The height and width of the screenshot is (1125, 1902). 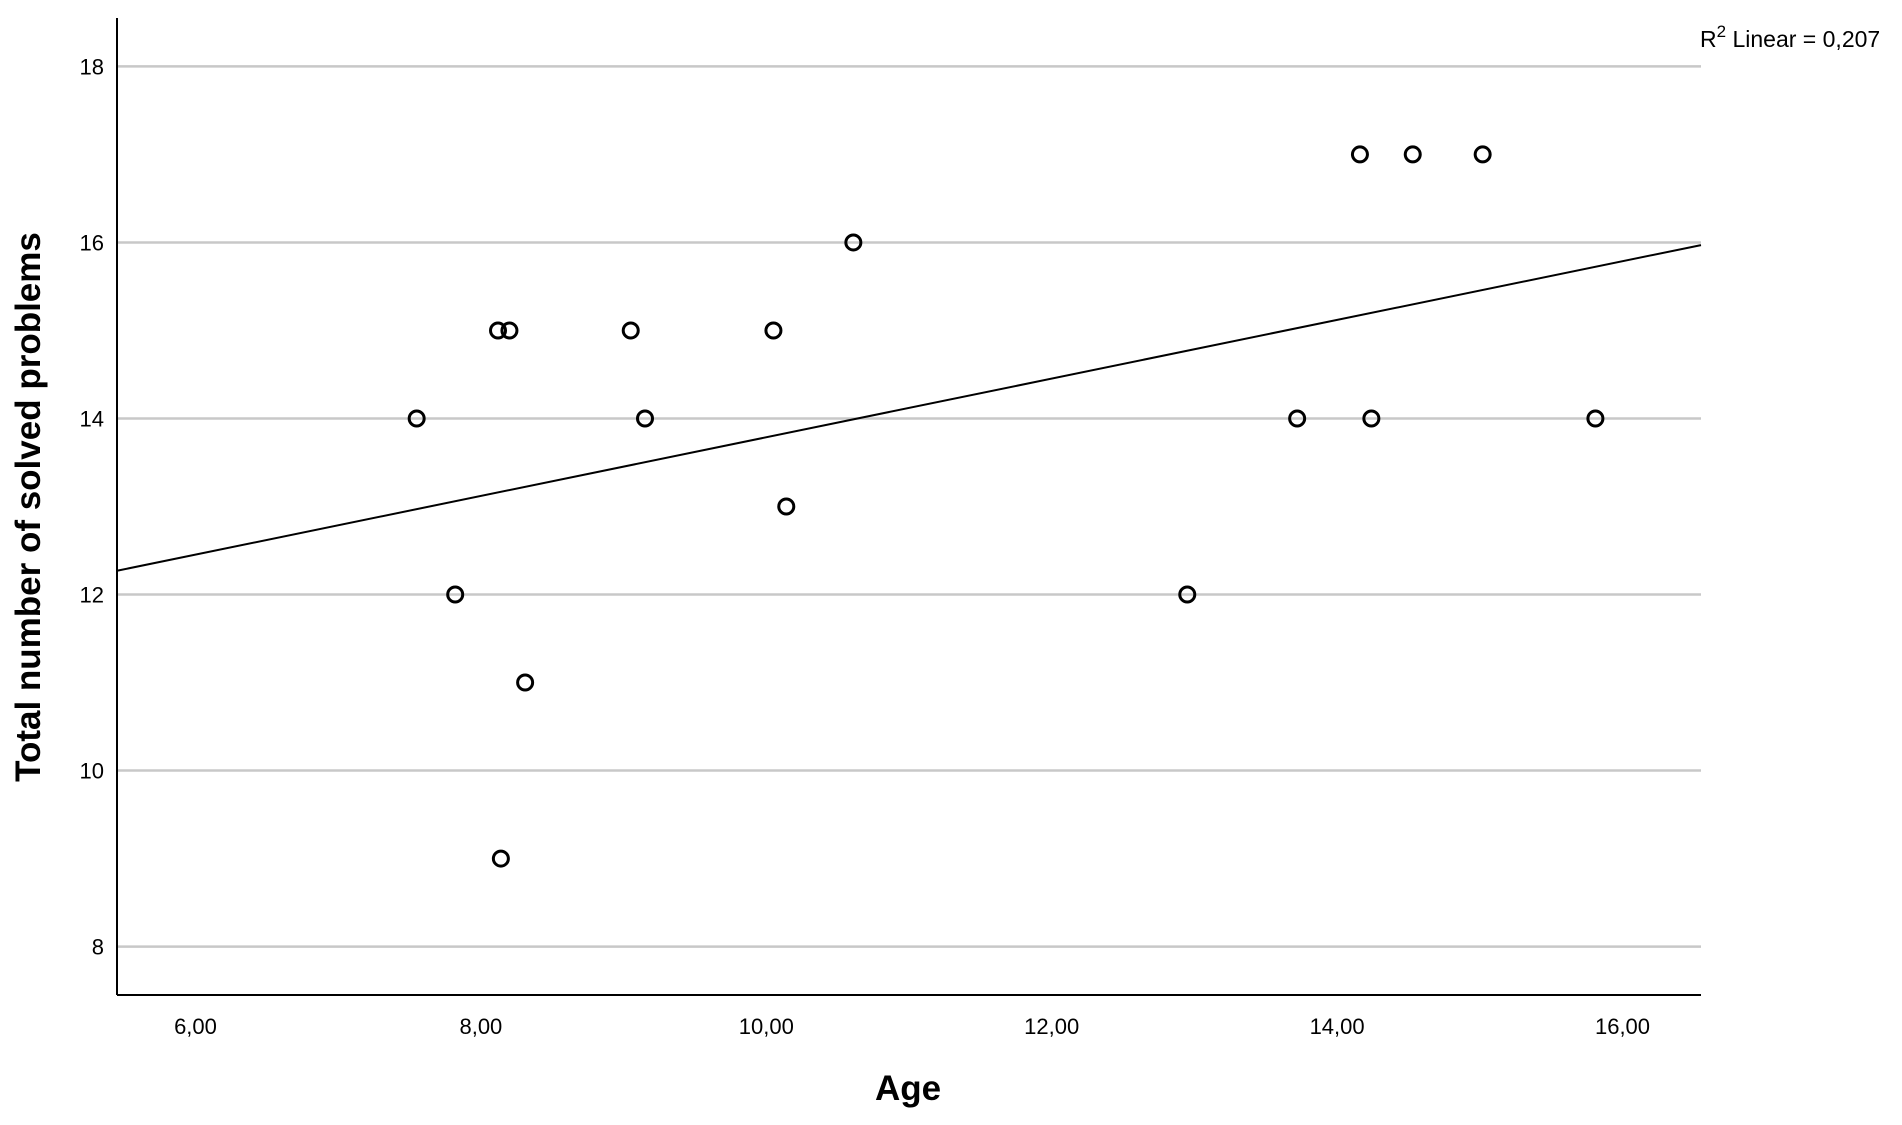 I want to click on r2-annotation: R2 Linear = 0,207, so click(x=1790, y=37).